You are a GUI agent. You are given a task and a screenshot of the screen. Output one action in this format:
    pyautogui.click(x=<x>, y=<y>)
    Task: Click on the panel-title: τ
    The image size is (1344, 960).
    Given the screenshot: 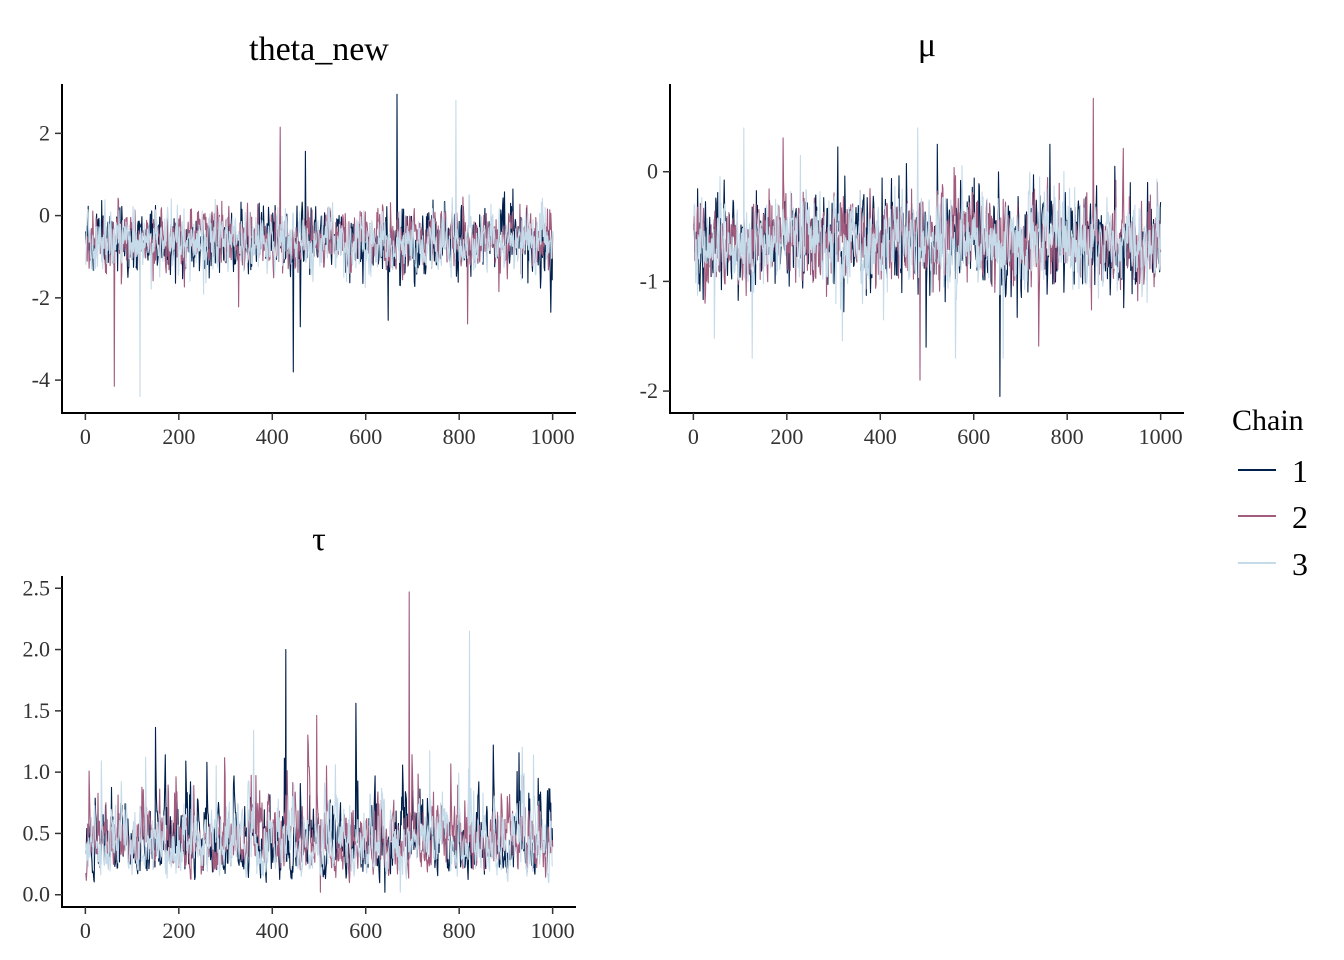 What is the action you would take?
    pyautogui.click(x=319, y=539)
    